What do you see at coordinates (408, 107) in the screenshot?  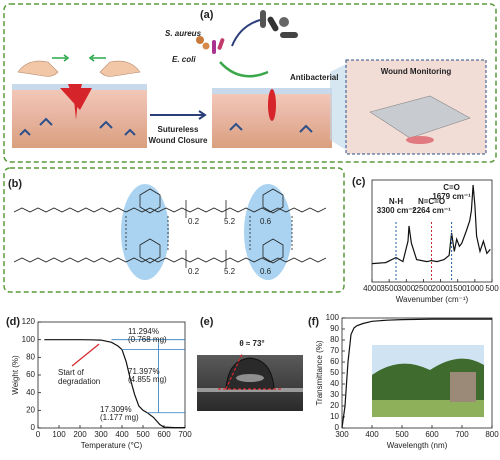 I see `monitoring-photo` at bounding box center [408, 107].